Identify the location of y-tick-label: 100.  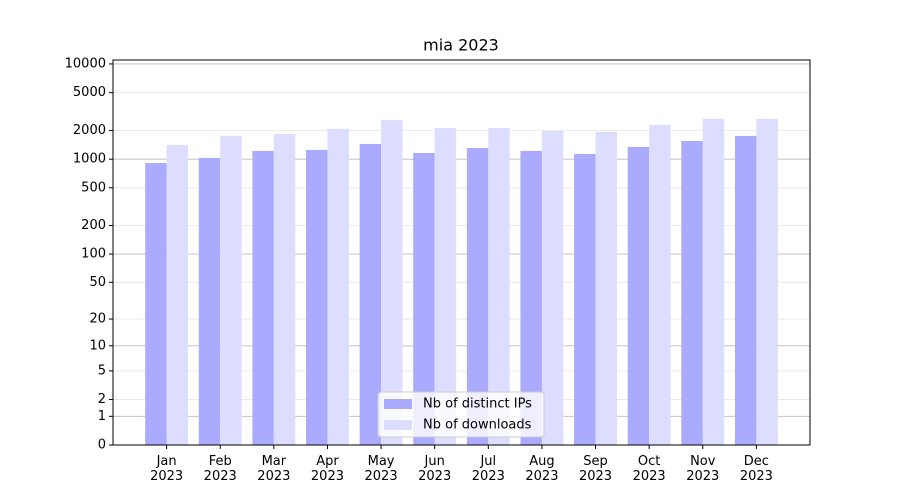
(93, 254).